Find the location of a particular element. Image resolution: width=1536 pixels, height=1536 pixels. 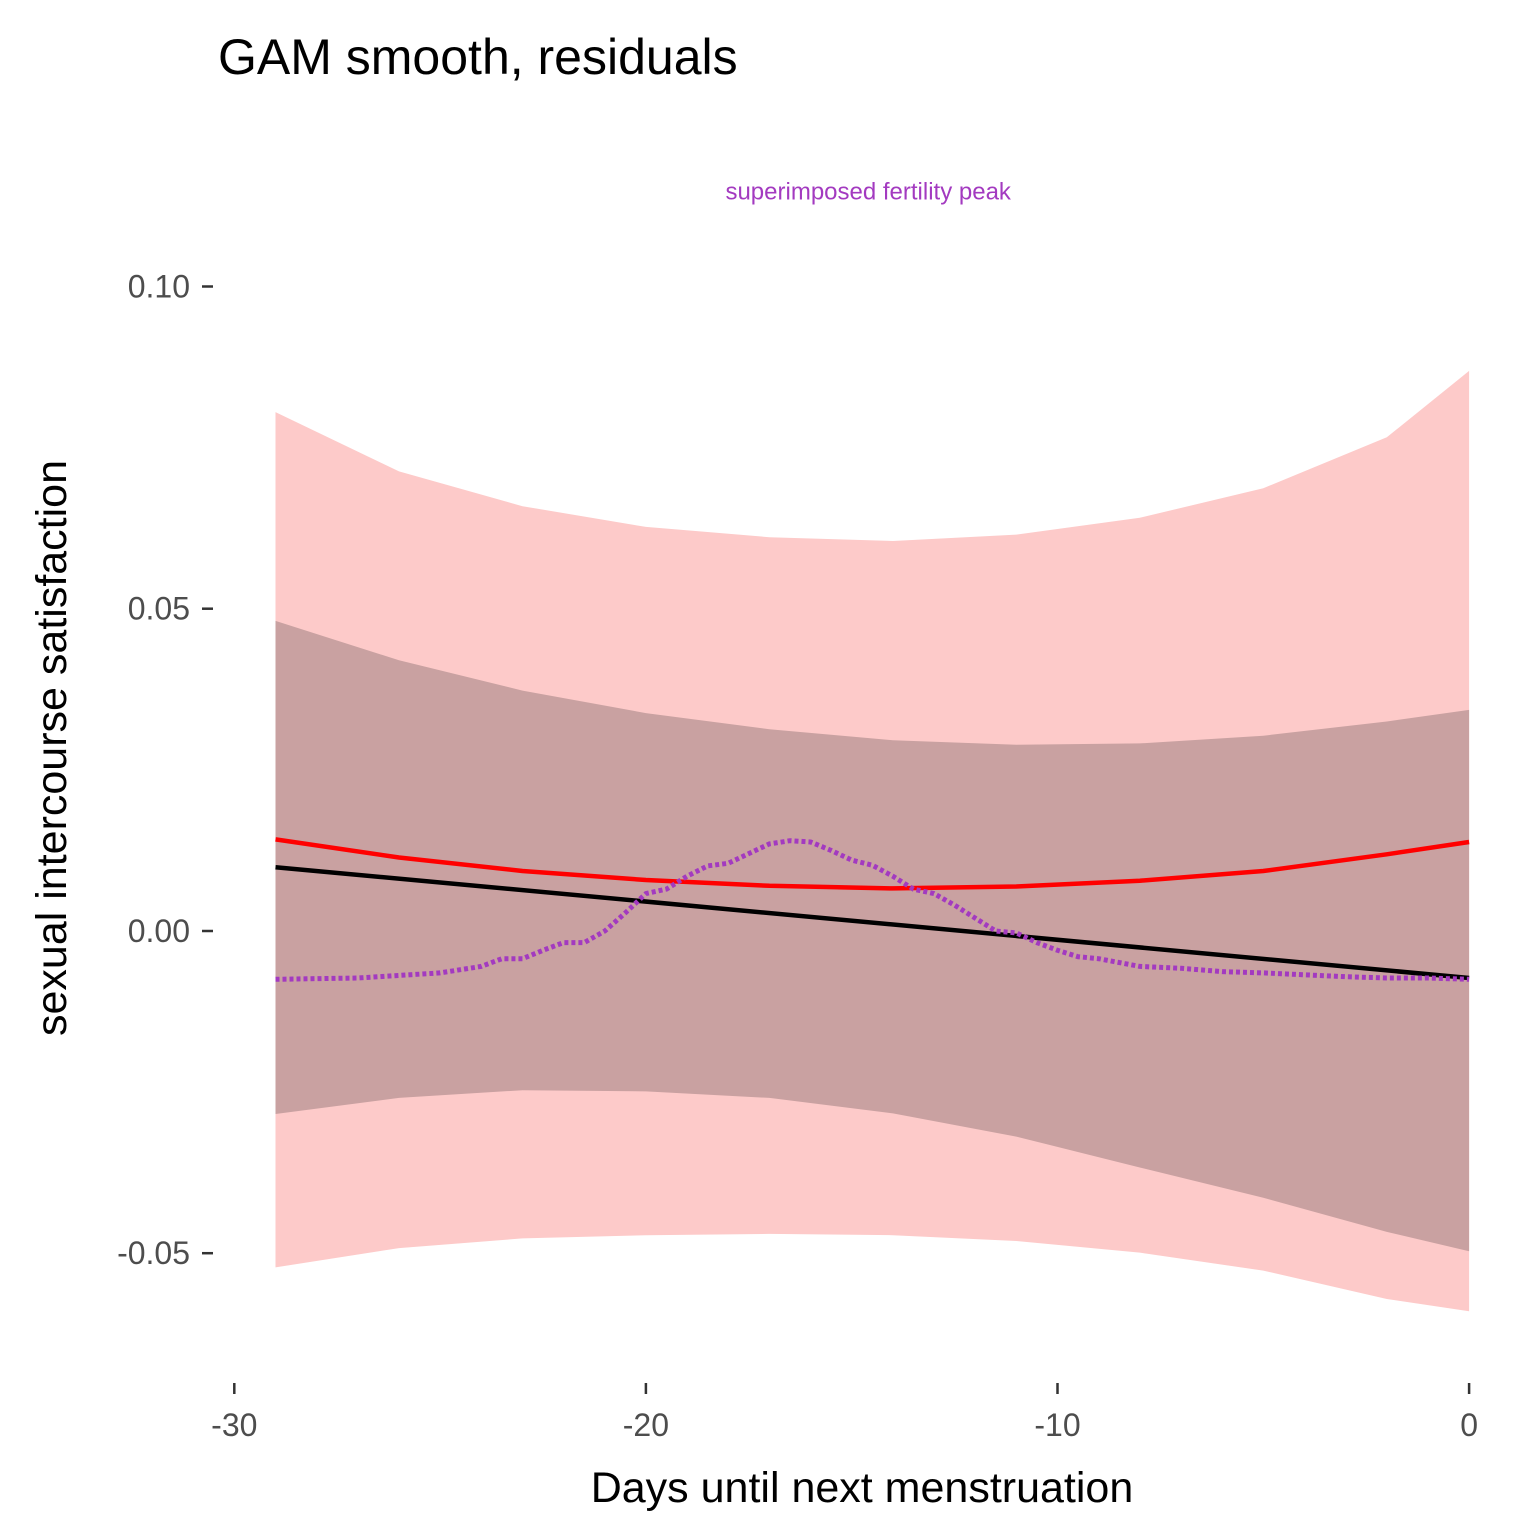

x-axis-label: Days until next menstruation is located at coordinates (862, 1488).